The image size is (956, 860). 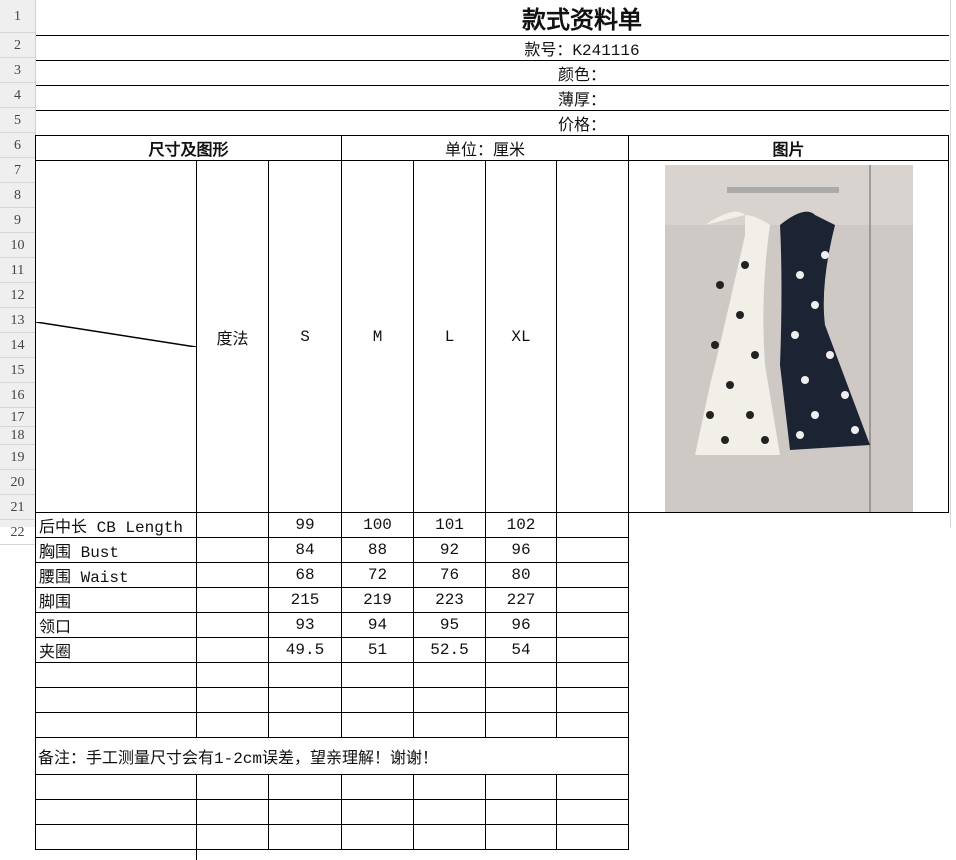 I want to click on measurement-name: 后中长 CB Length, so click(x=116, y=525).